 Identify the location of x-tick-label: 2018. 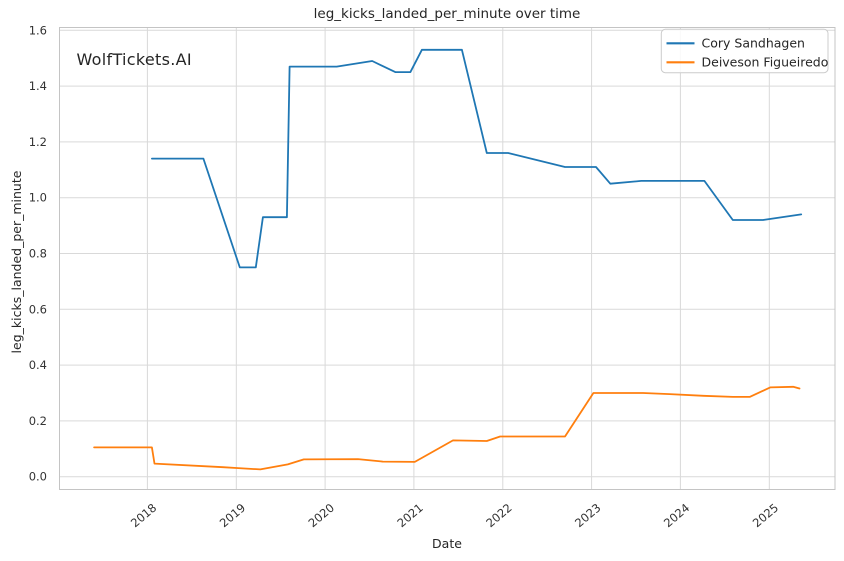
(143, 516).